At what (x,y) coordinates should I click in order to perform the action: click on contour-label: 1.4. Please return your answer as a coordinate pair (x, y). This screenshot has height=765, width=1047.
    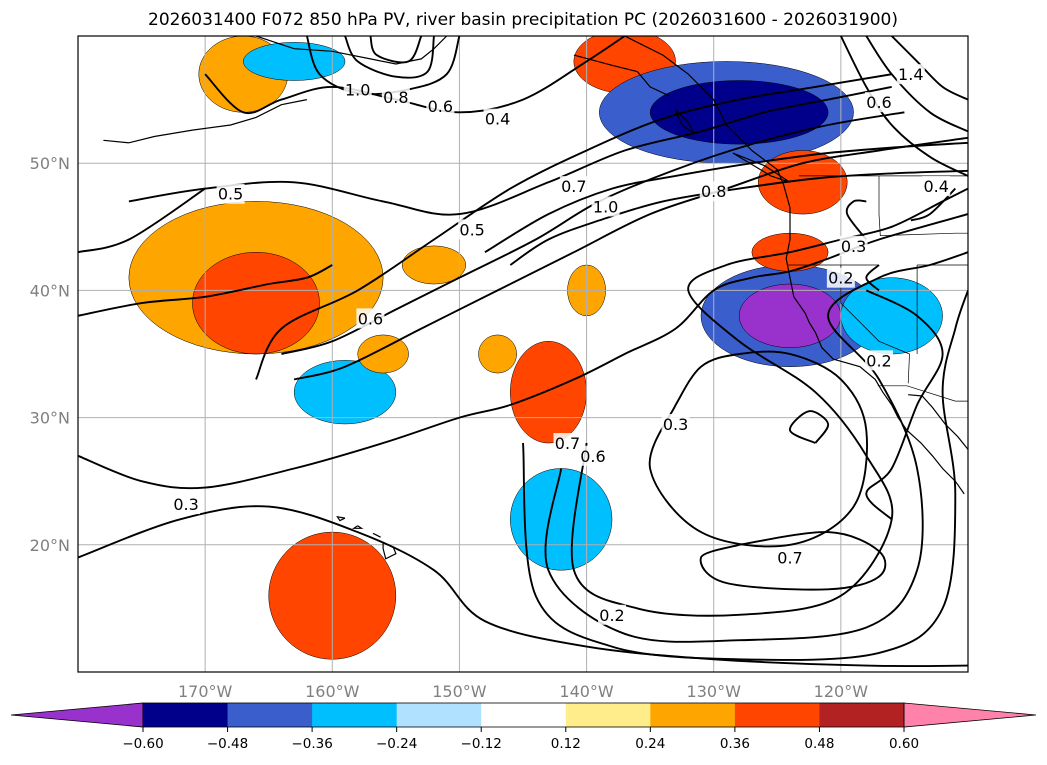
    Looking at the image, I should click on (910, 74).